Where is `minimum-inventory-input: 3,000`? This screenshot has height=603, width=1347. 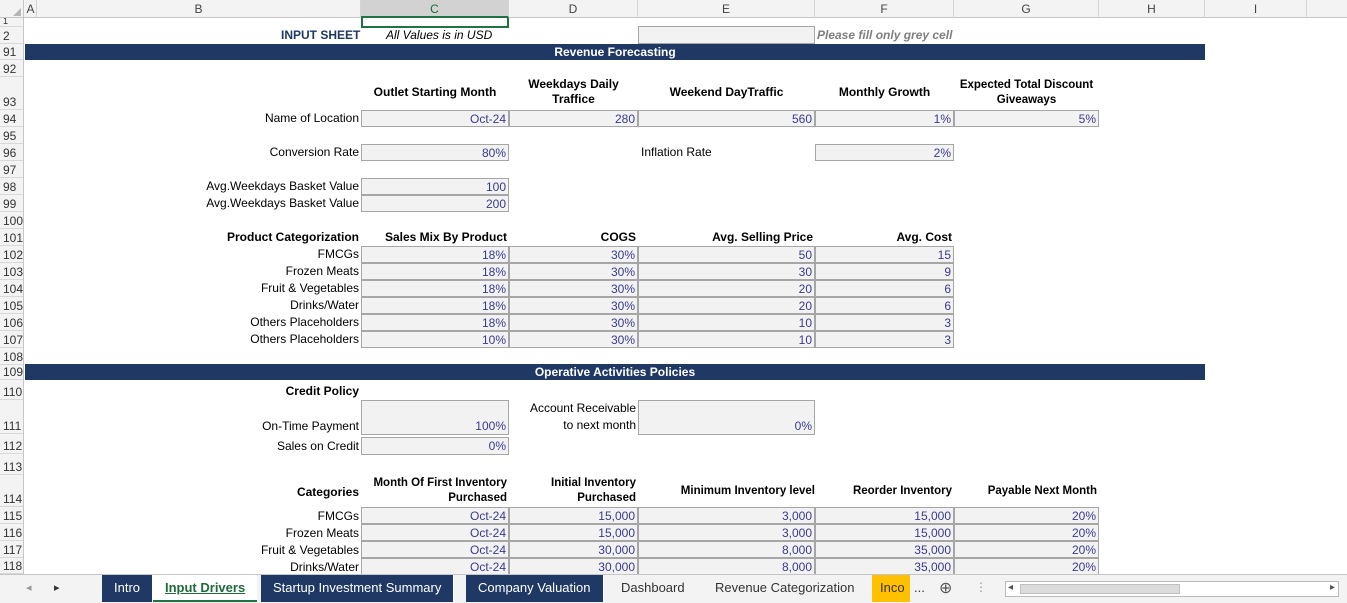
minimum-inventory-input: 3,000 is located at coordinates (726, 515).